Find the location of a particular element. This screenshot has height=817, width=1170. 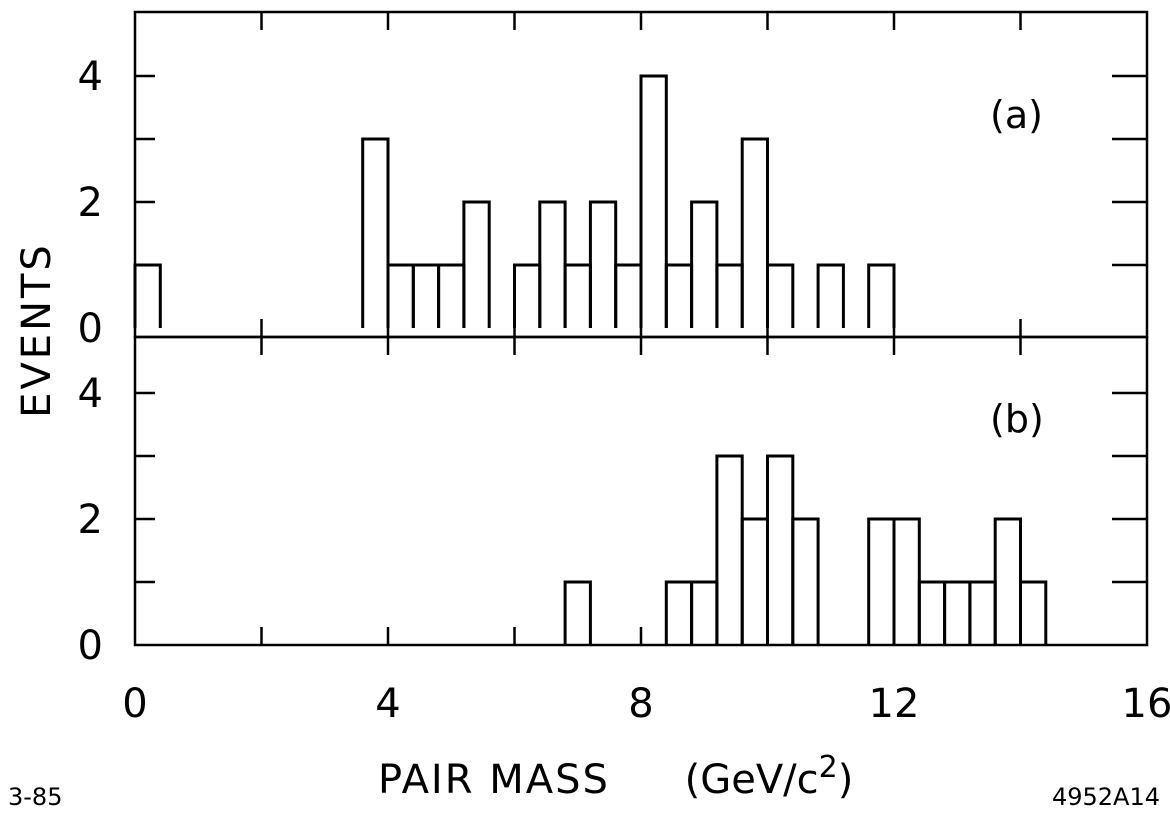

x-axis-label: PAIR MASS (GeV/c2) is located at coordinates (615, 776).